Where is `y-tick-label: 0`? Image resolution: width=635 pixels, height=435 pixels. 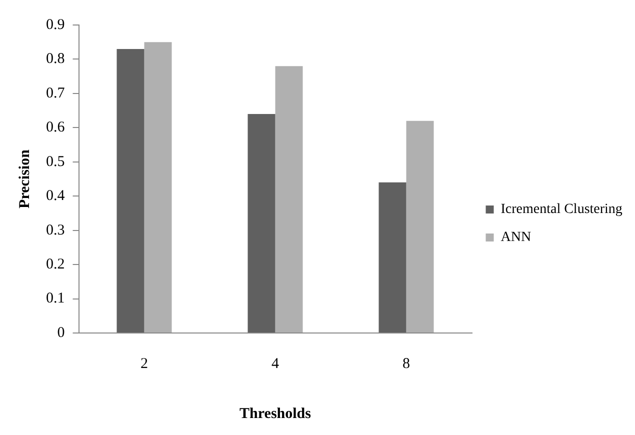 y-tick-label: 0 is located at coordinates (61, 332).